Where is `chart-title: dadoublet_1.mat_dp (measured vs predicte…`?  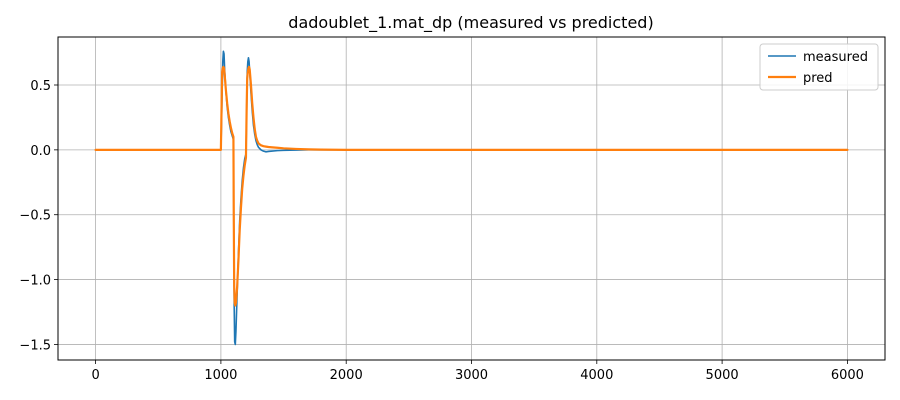
chart-title: dadoublet_1.mat_dp (measured vs predicte… is located at coordinates (470, 23).